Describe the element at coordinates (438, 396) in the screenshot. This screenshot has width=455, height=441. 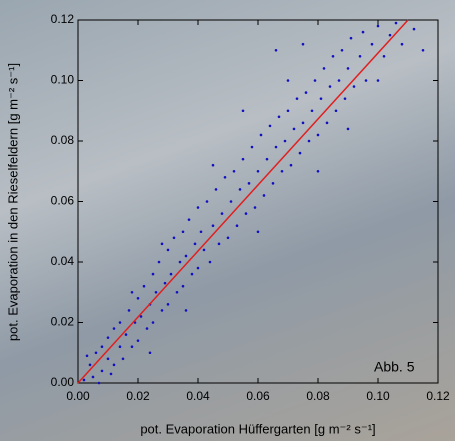
I see `x-tick-label: 0.12` at that location.